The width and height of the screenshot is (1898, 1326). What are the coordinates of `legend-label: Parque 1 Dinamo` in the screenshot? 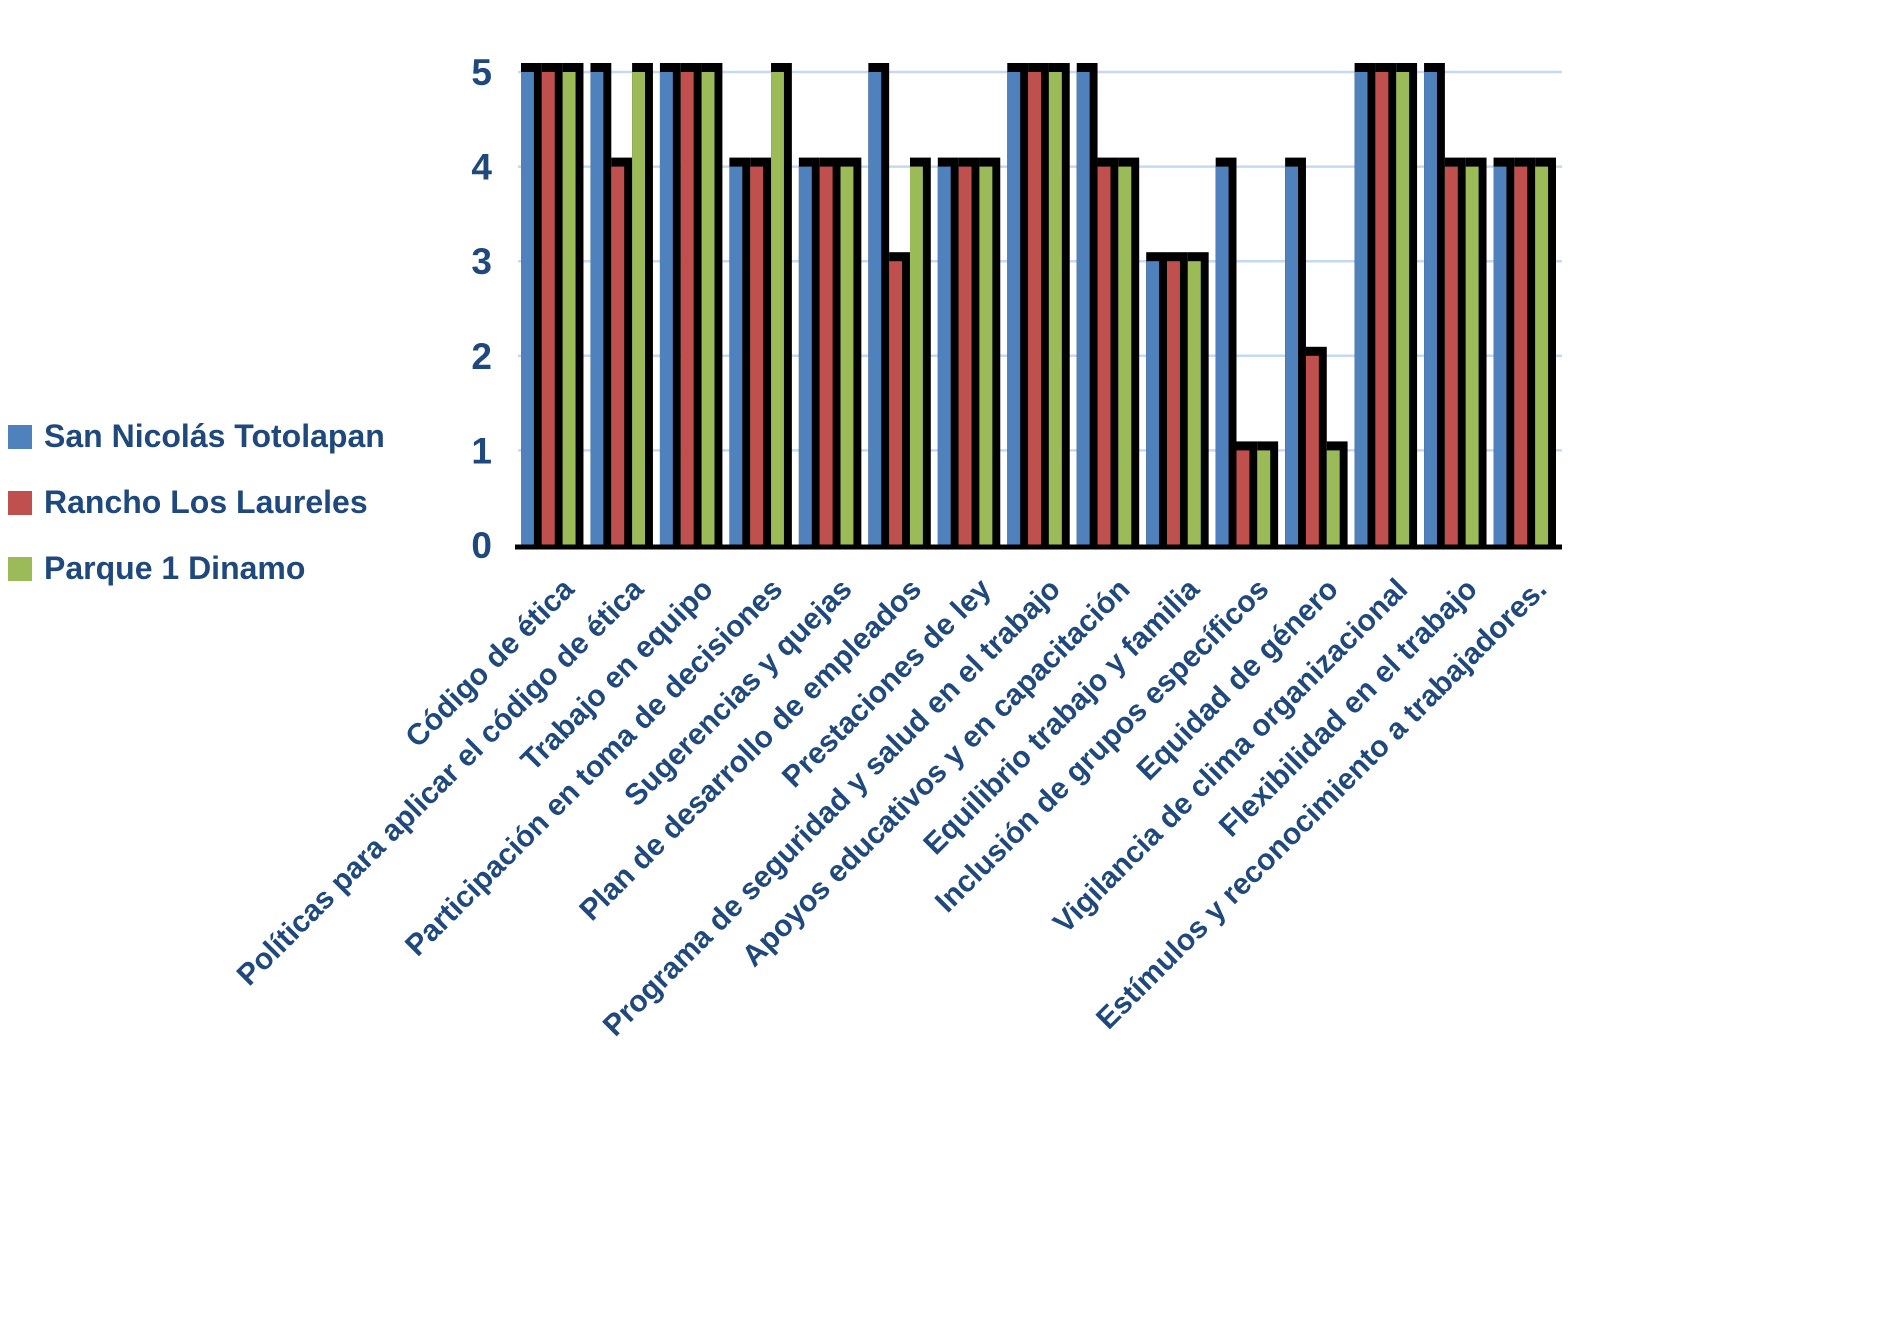 It's located at (174, 568).